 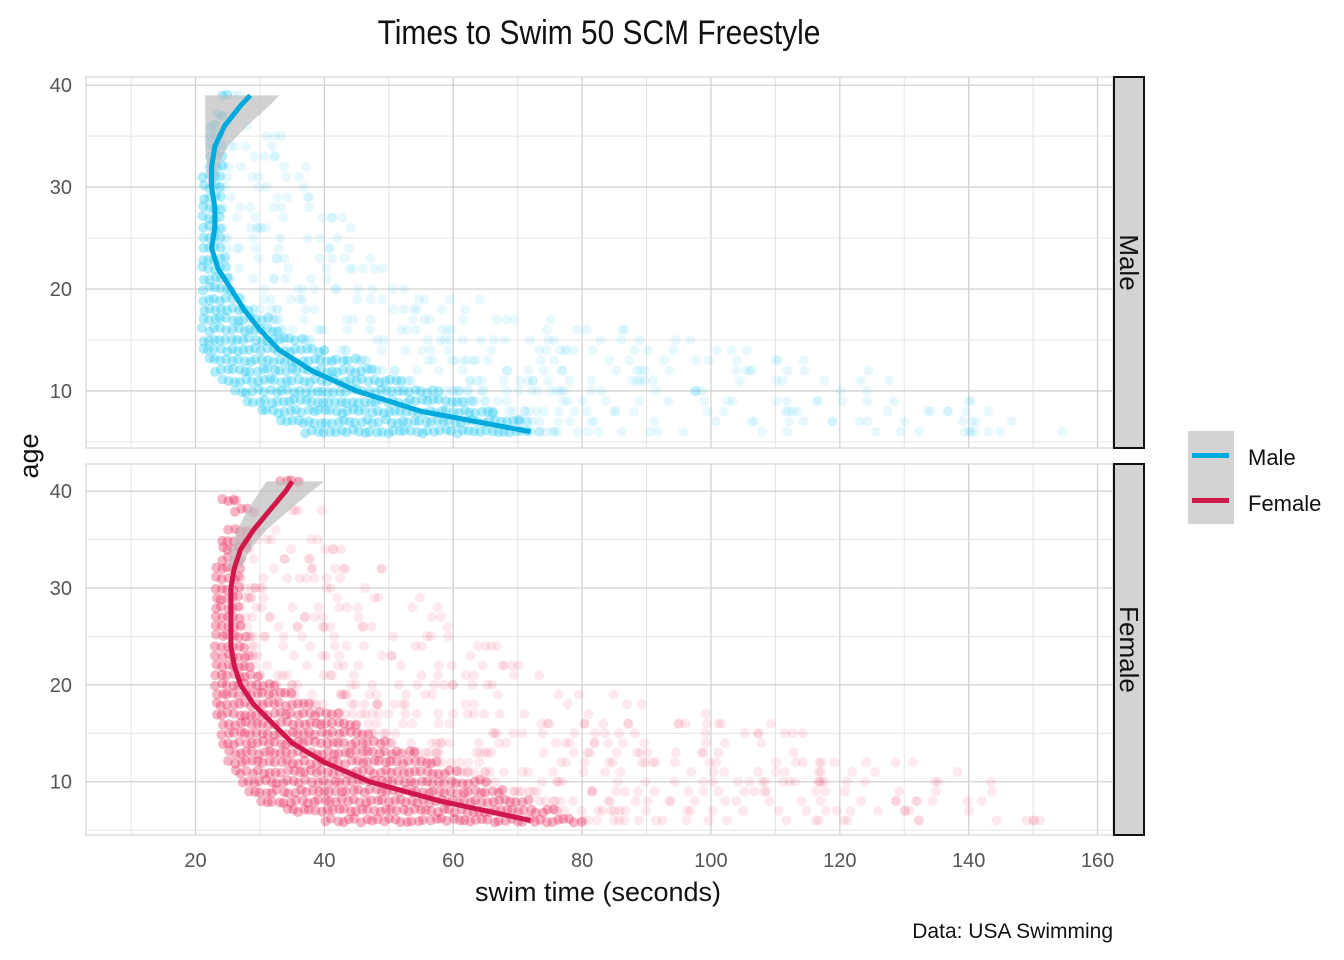 I want to click on y-tick-label: 20, so click(x=61, y=290).